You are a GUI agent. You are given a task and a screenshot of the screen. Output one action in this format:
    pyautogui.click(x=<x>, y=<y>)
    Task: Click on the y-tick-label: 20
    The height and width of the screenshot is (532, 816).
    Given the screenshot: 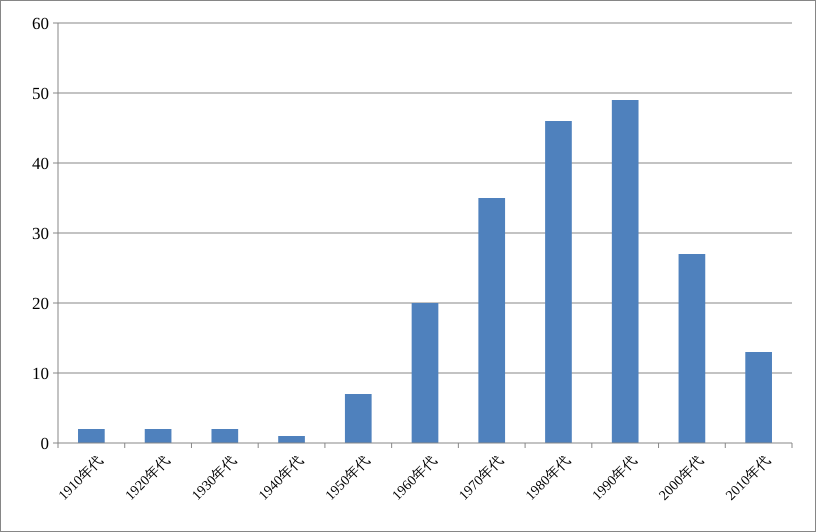 What is the action you would take?
    pyautogui.click(x=40, y=303)
    